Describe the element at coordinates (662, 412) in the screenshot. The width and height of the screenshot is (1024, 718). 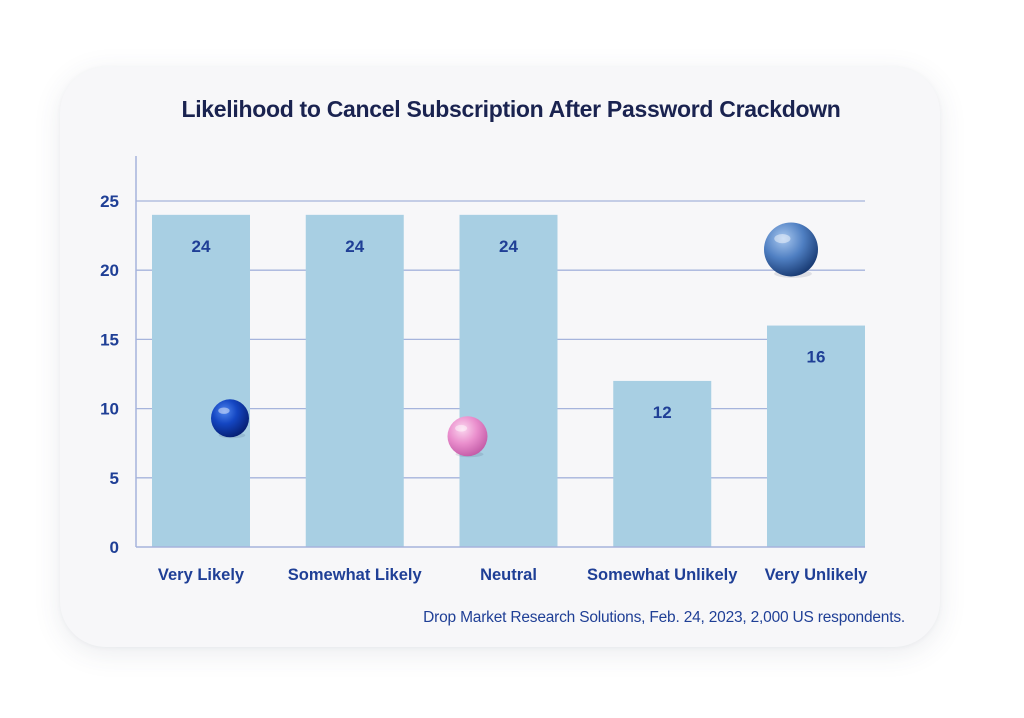
I see `bar-value-label: 12` at that location.